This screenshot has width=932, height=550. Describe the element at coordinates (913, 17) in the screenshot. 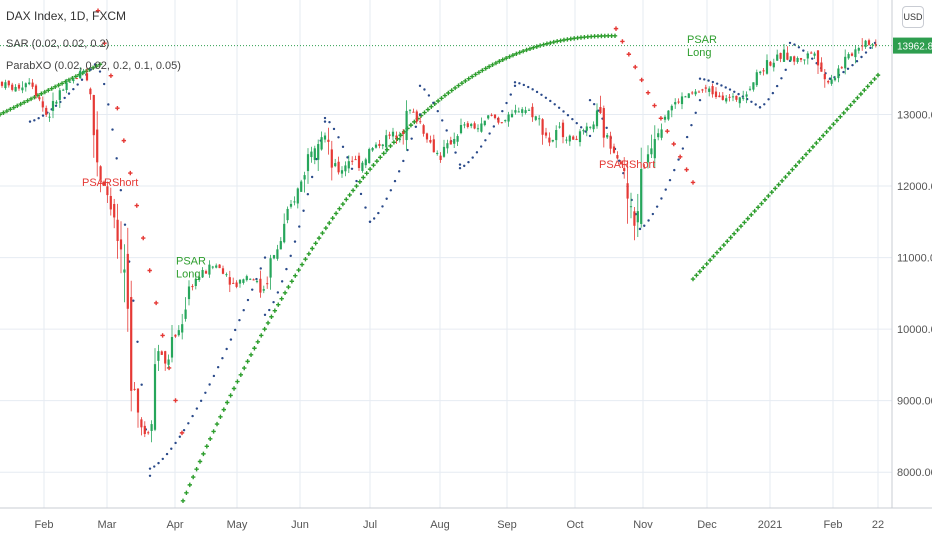

I see `currency-button: USD` at that location.